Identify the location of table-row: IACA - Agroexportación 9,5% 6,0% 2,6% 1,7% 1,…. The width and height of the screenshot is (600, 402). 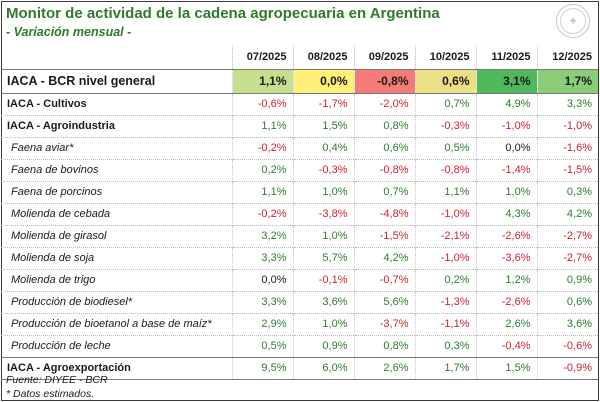
(299, 368).